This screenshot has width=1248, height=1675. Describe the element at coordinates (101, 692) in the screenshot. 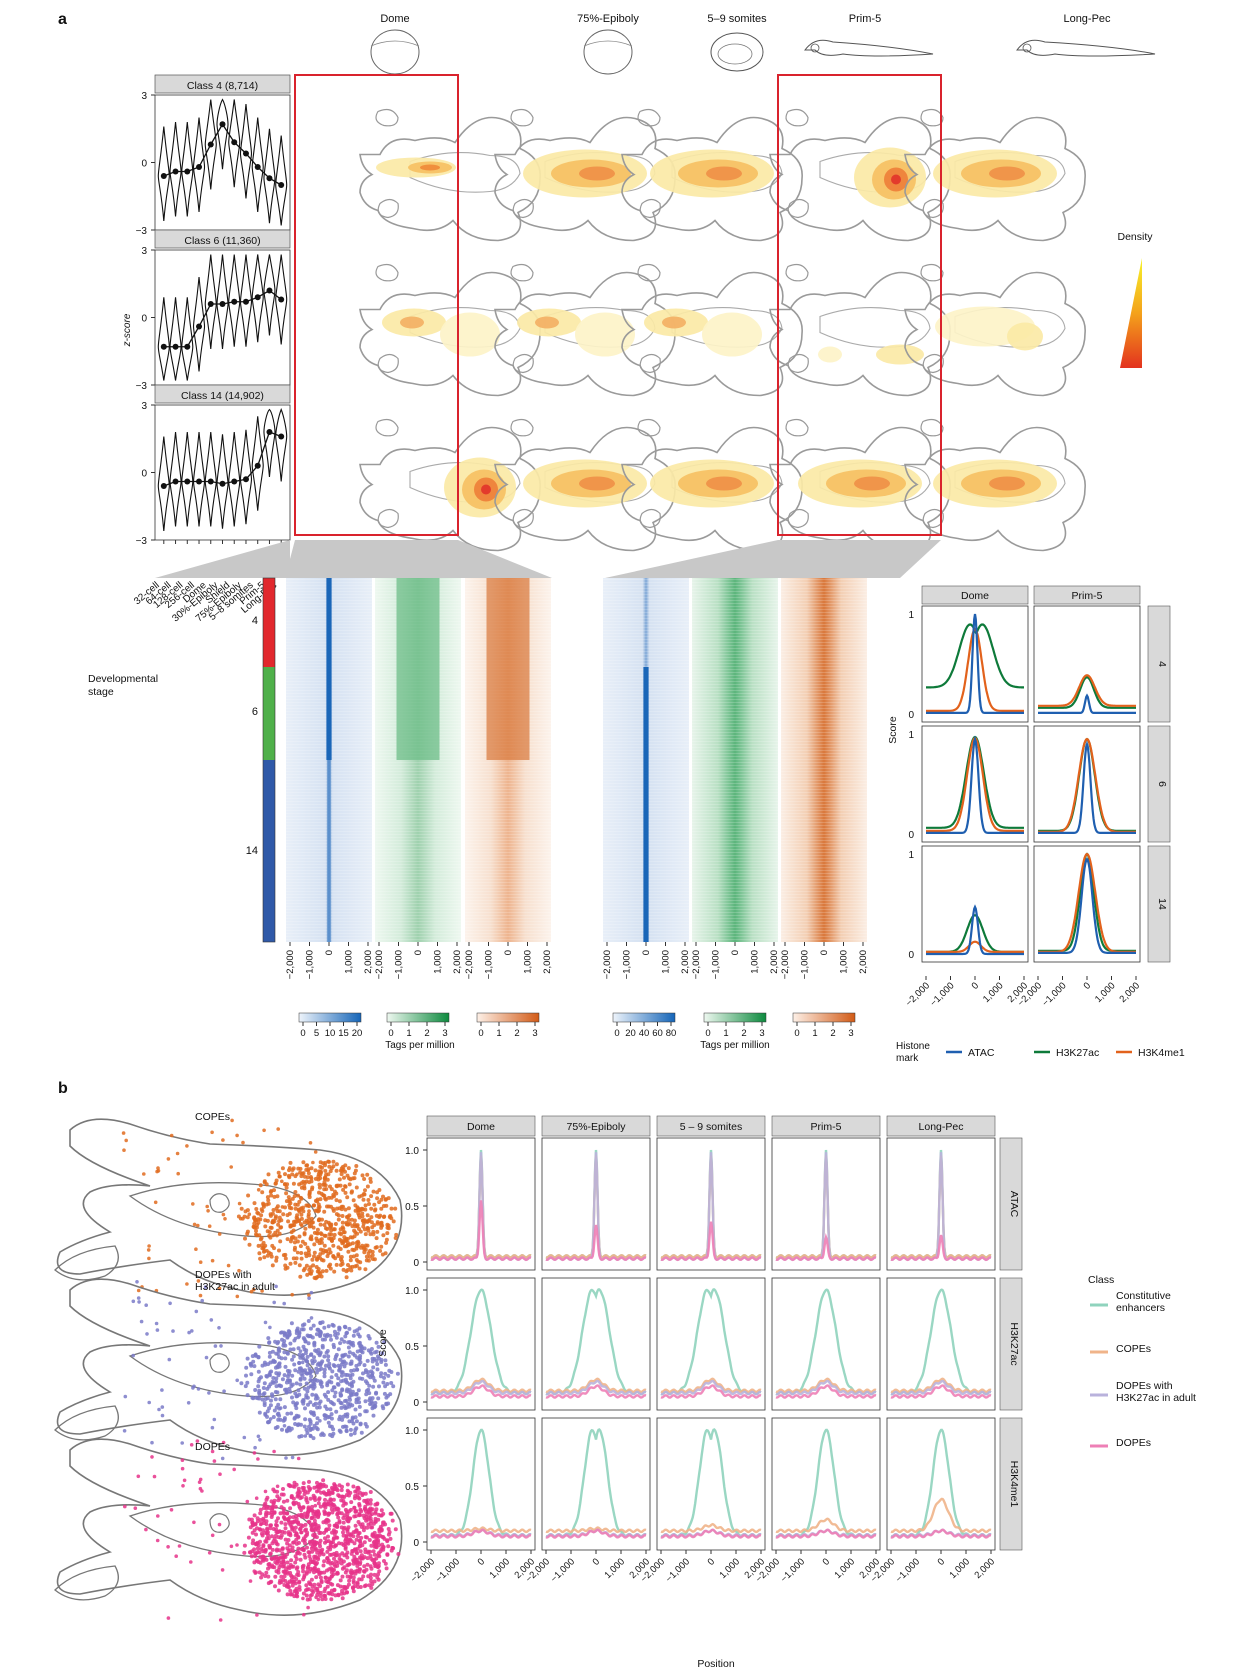

I see `dev-label: stage` at that location.